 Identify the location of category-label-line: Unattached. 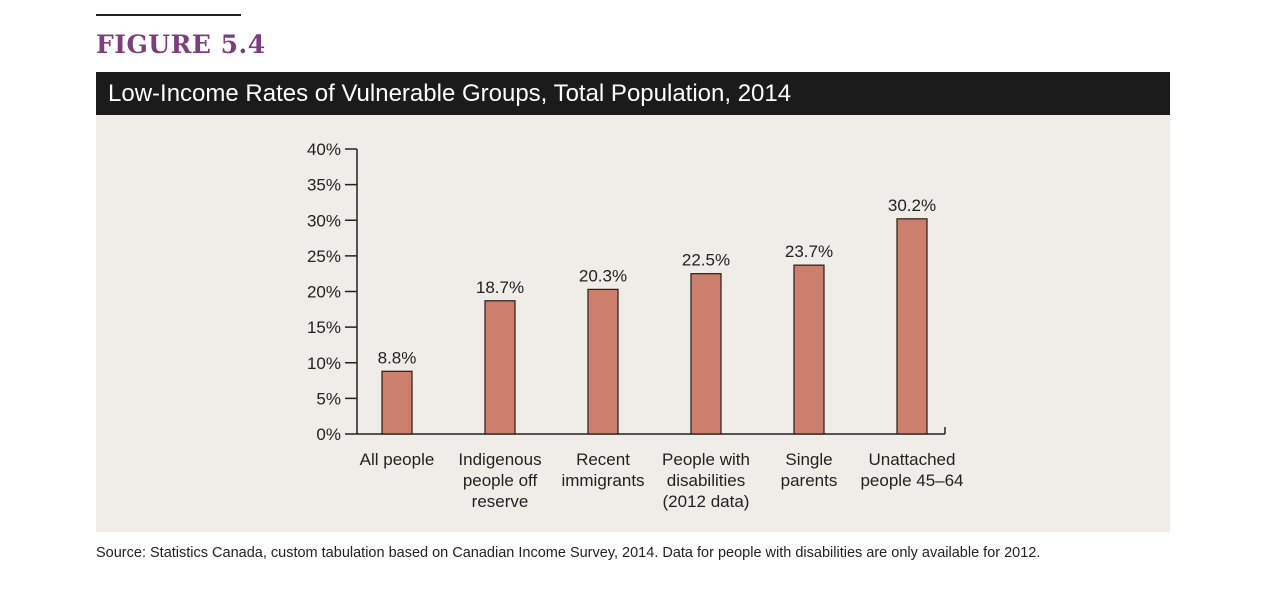
(912, 459).